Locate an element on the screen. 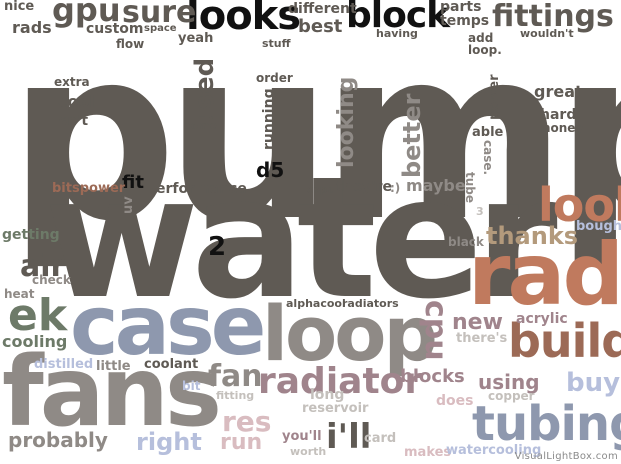  word-xspc: xspc is located at coordinates (320, 189).